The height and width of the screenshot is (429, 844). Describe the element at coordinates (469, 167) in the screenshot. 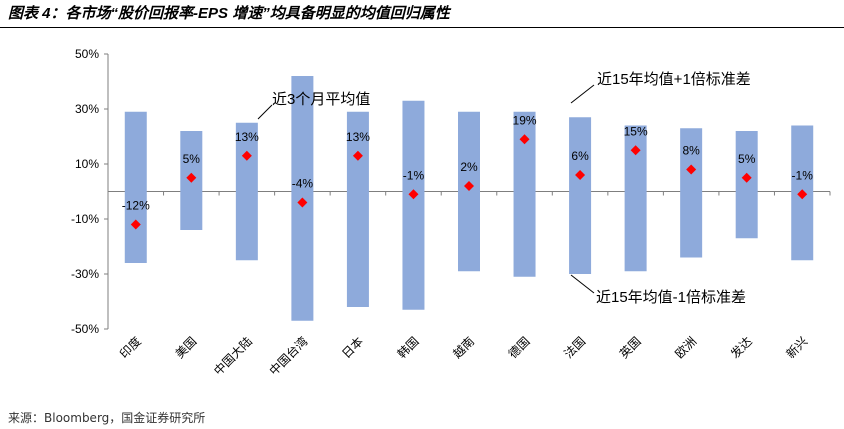

I see `data-label: 2%` at that location.